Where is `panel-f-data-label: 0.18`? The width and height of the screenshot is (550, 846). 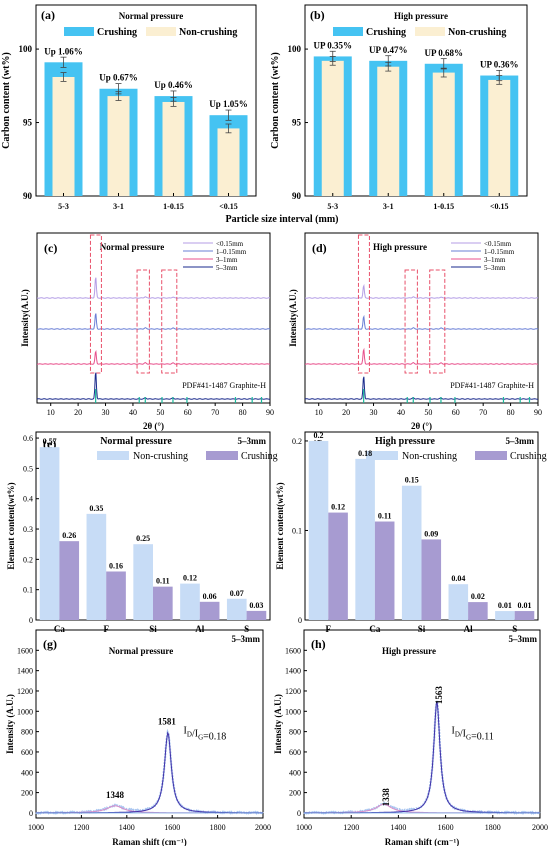
panel-f-data-label: 0.18 is located at coordinates (365, 453).